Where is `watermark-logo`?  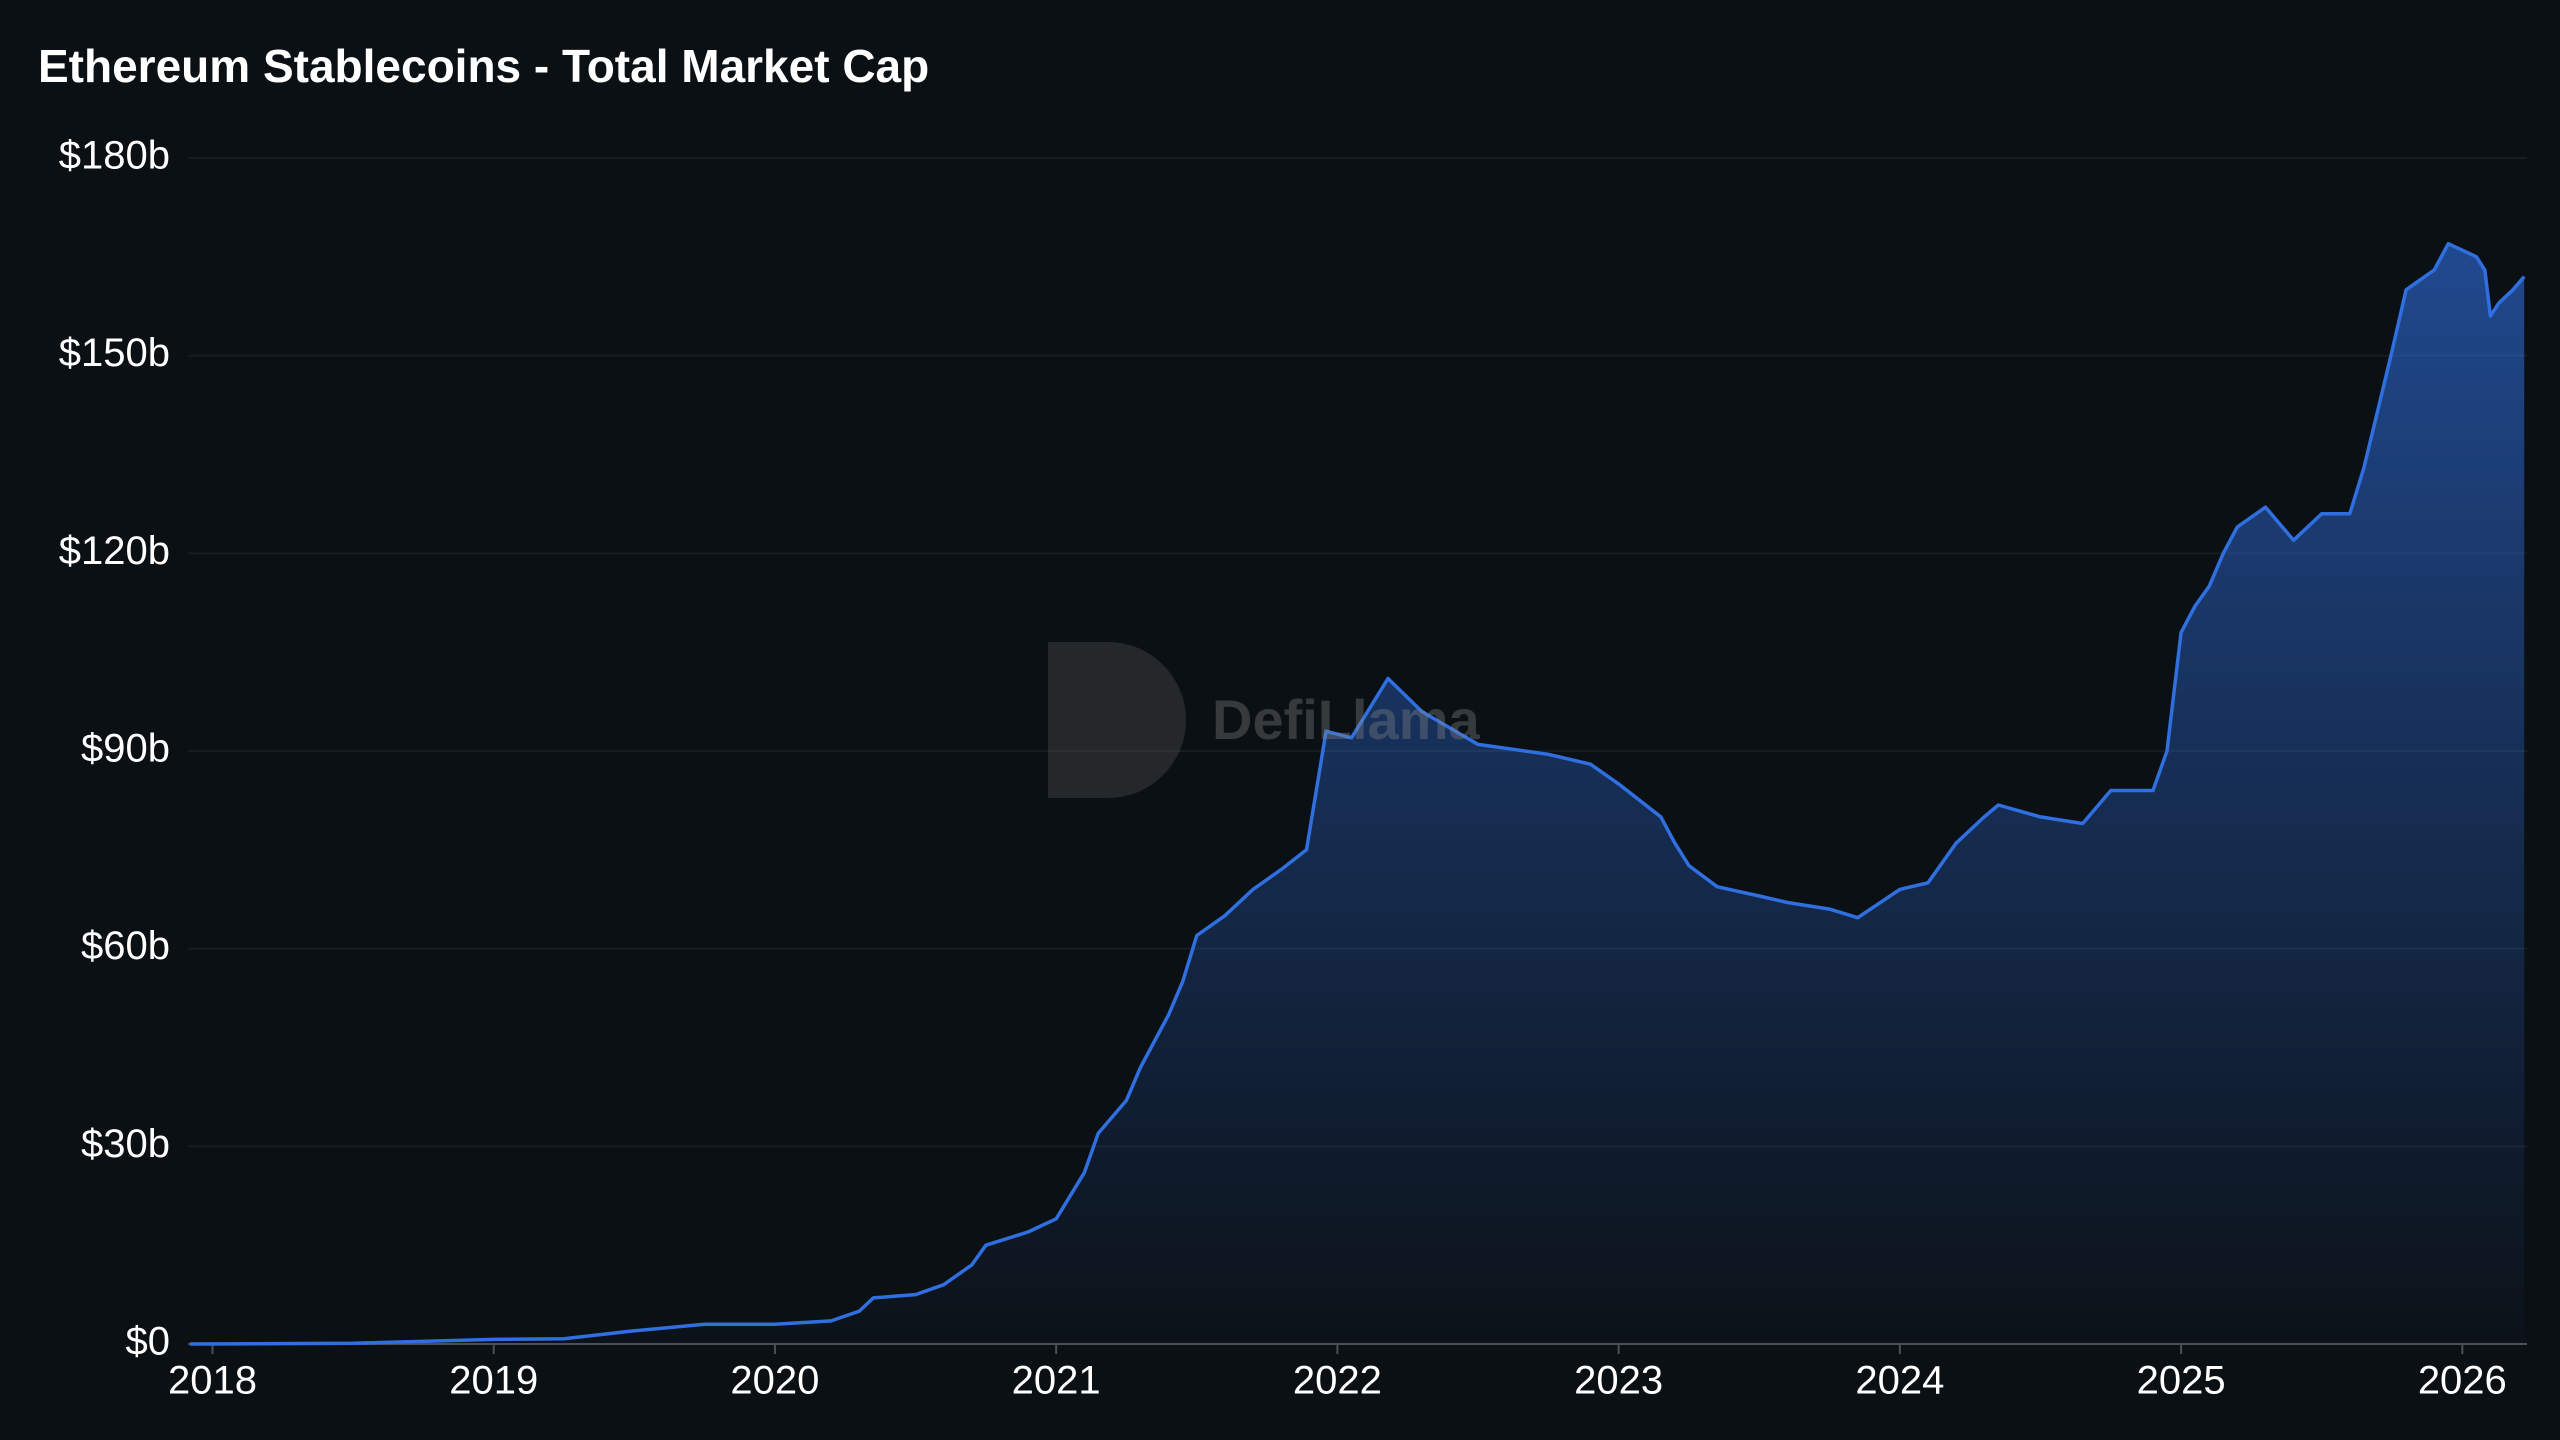
watermark-logo is located at coordinates (1117, 720).